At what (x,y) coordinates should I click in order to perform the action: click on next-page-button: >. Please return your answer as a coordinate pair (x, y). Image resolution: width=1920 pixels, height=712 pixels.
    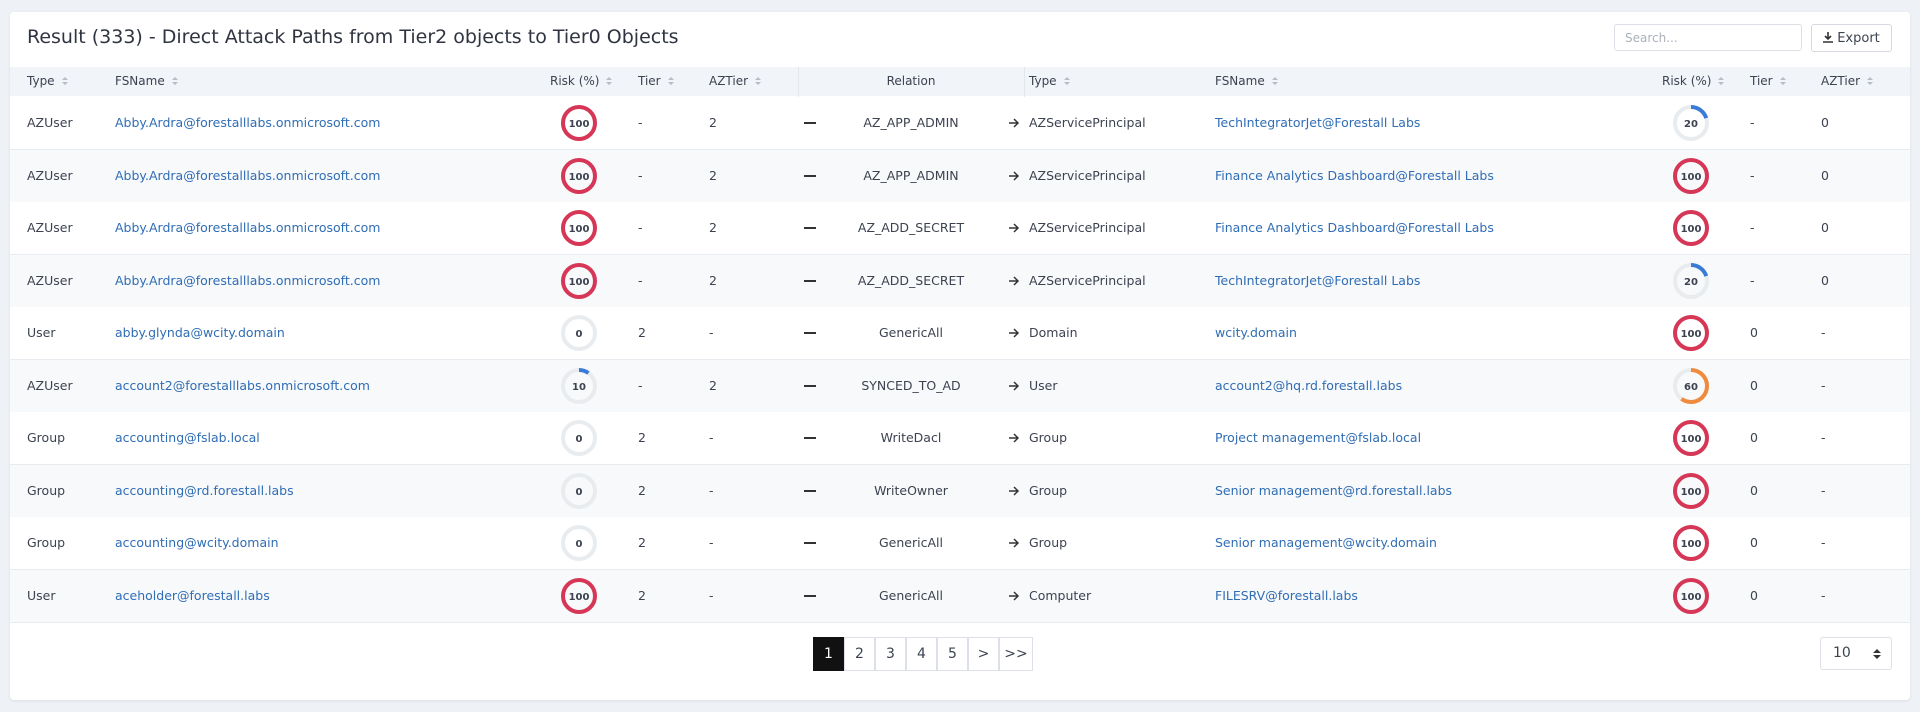
    Looking at the image, I should click on (983, 654).